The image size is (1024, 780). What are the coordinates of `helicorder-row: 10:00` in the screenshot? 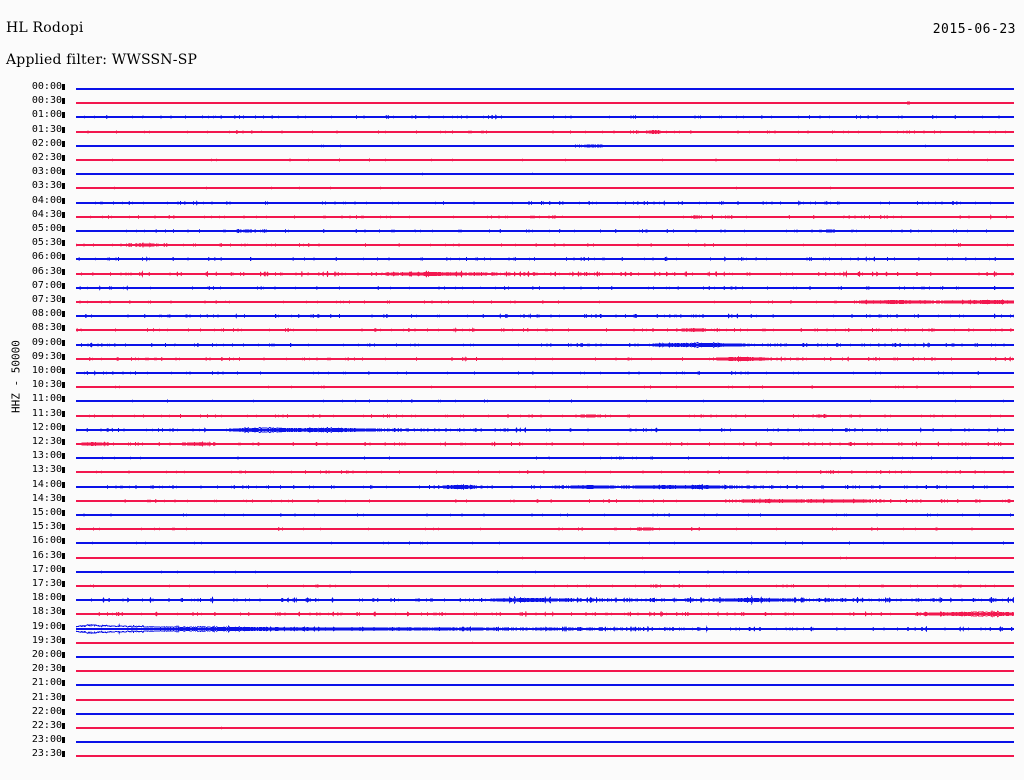 It's located at (512, 373).